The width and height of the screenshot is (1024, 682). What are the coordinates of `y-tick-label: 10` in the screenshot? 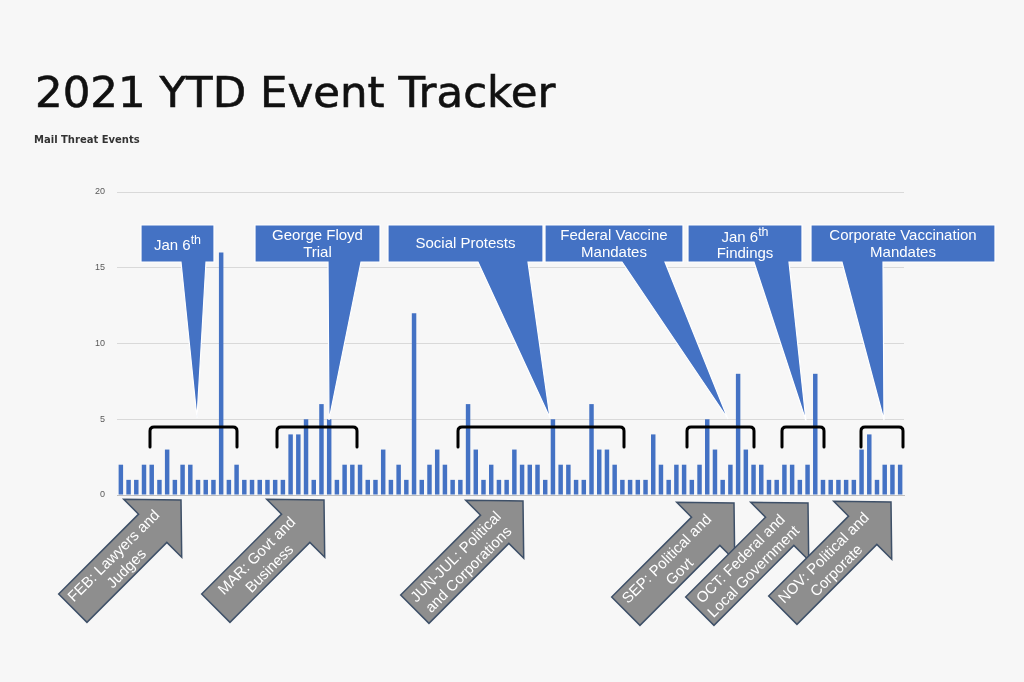 It's located at (99, 342).